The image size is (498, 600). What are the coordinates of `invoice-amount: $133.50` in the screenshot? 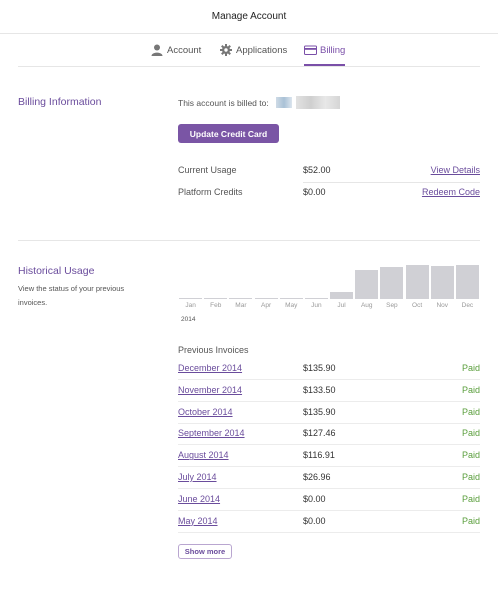 It's located at (319, 389).